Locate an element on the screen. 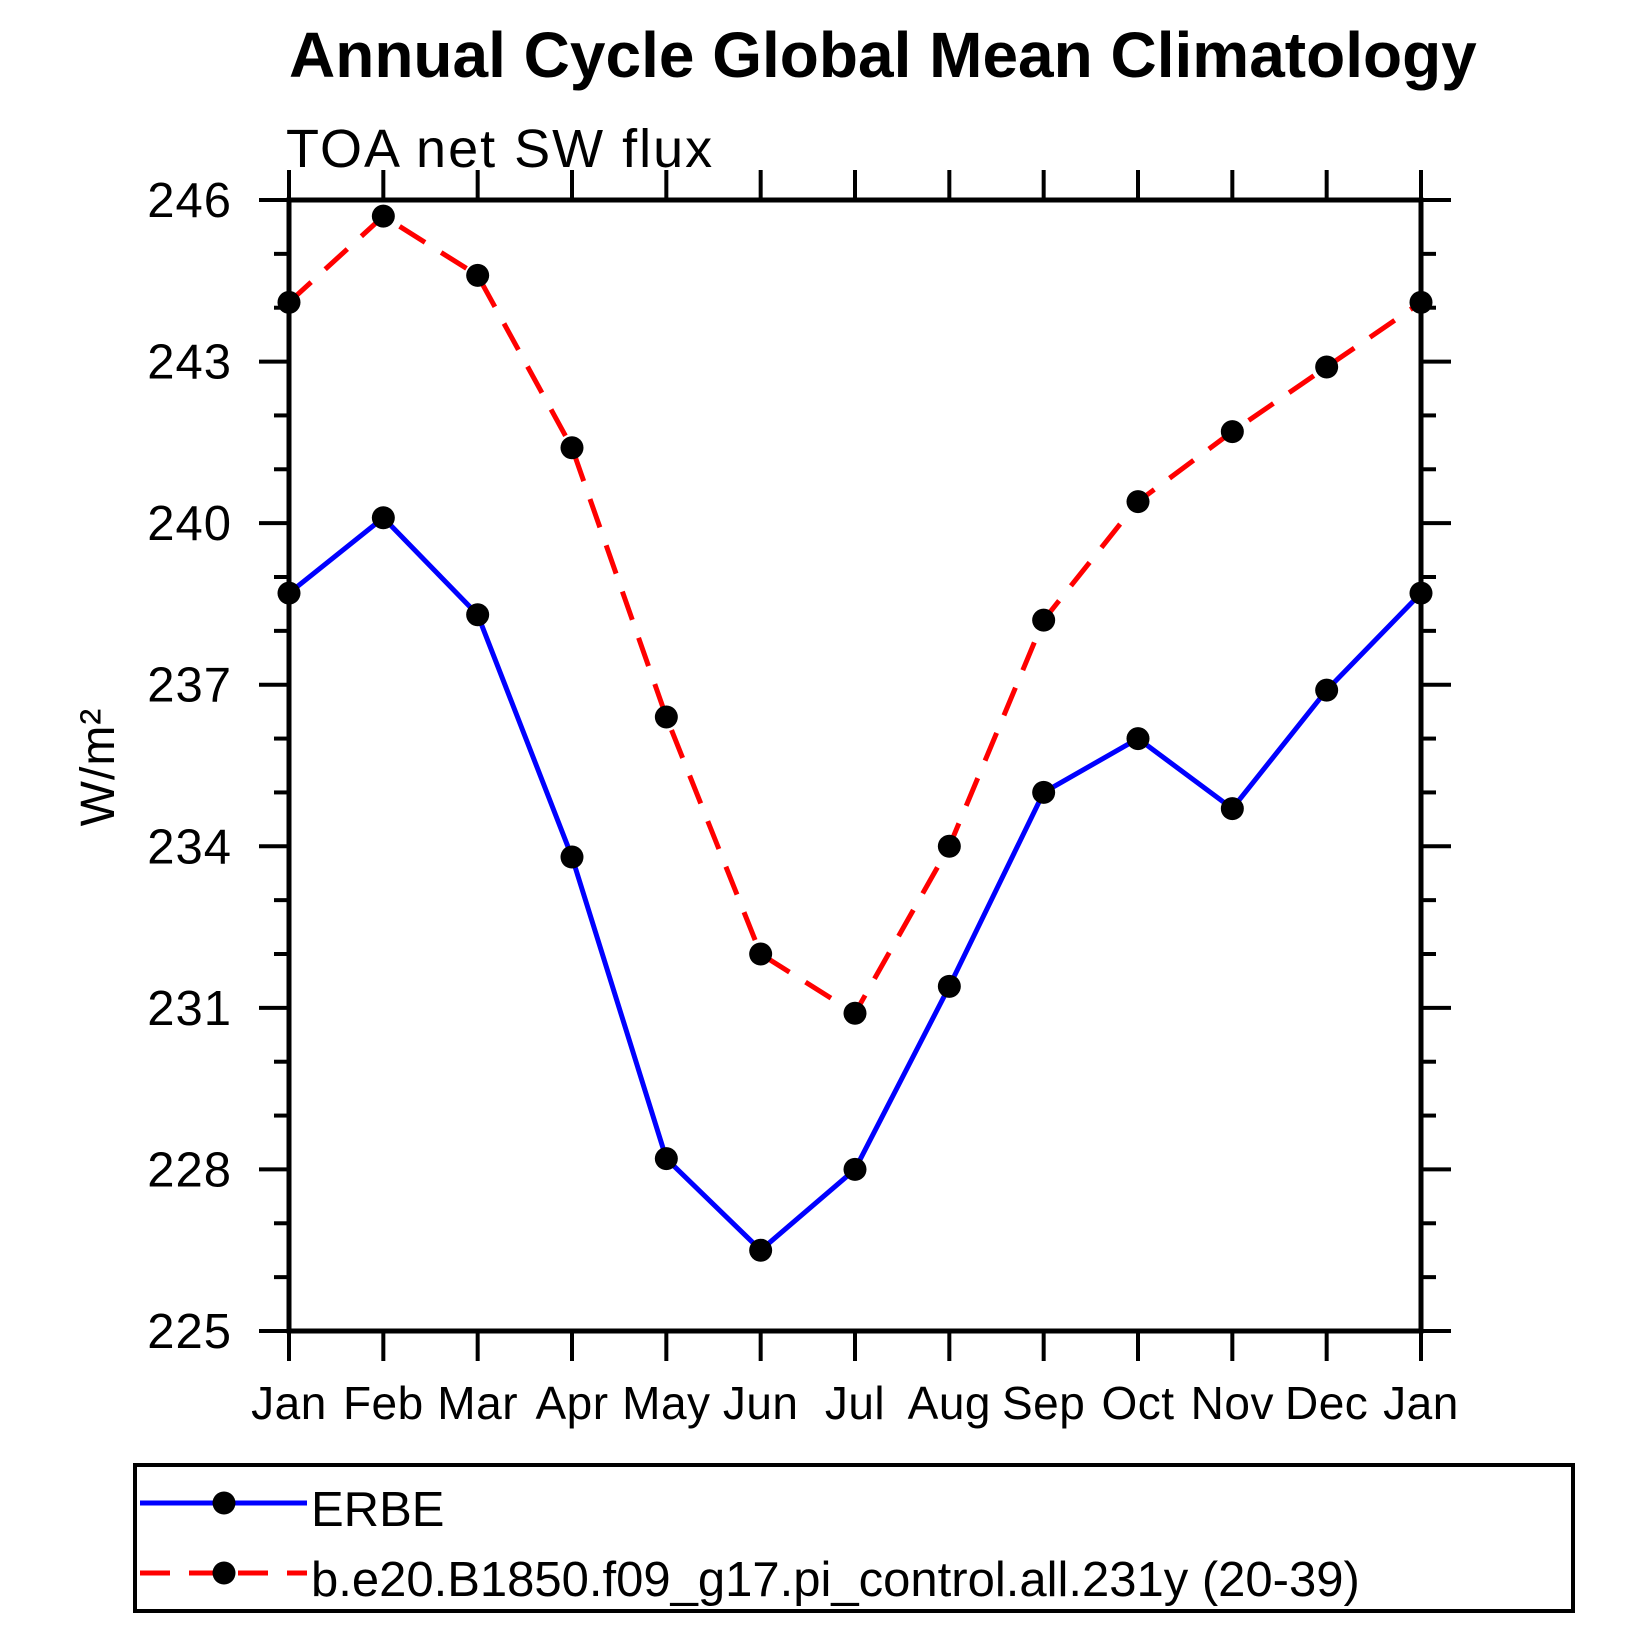 The image size is (1652, 1652). y-tick-label: 228 is located at coordinates (189, 1170).